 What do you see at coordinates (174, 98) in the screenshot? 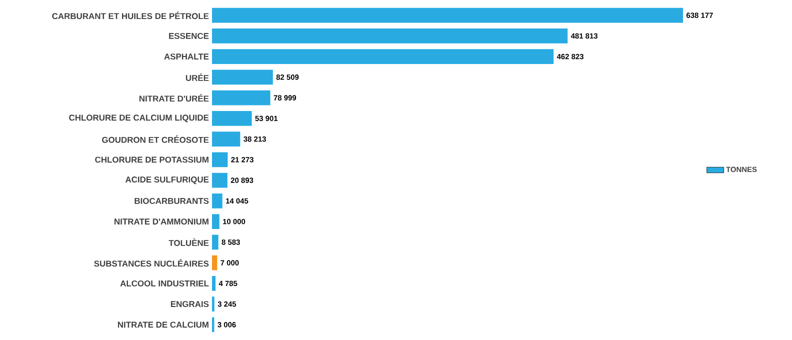
I see `y-tick-label: NITRATE D'URÉE` at bounding box center [174, 98].